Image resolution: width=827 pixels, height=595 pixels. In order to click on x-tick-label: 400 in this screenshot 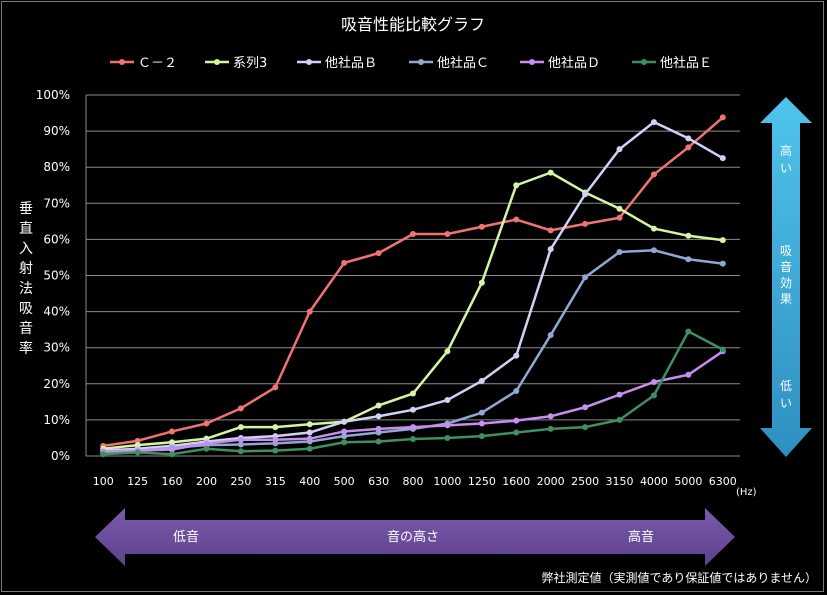, I will do `click(309, 481)`.